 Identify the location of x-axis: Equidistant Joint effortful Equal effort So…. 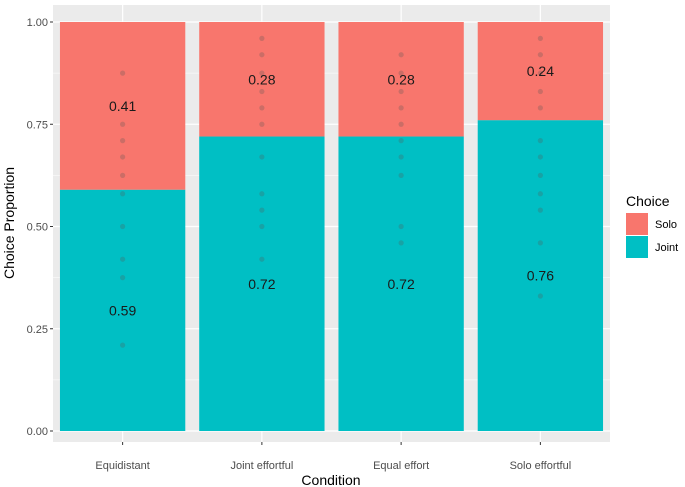
(333, 457).